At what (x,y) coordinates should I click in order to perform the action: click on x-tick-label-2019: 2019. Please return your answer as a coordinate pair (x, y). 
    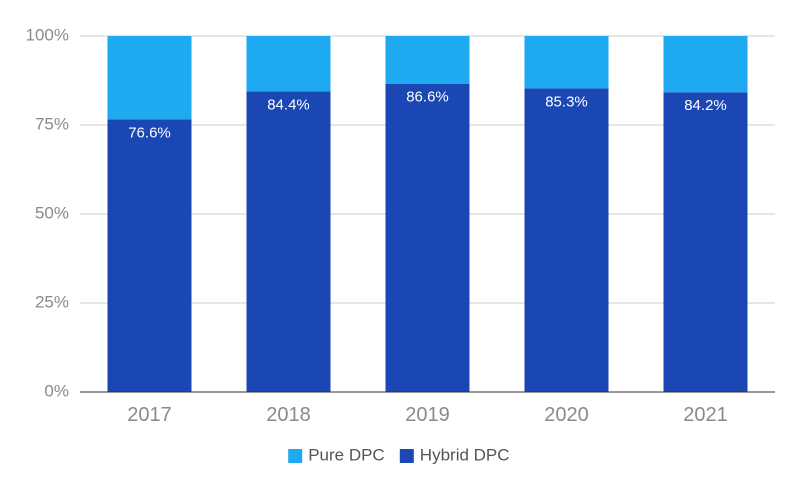
    Looking at the image, I should click on (427, 415).